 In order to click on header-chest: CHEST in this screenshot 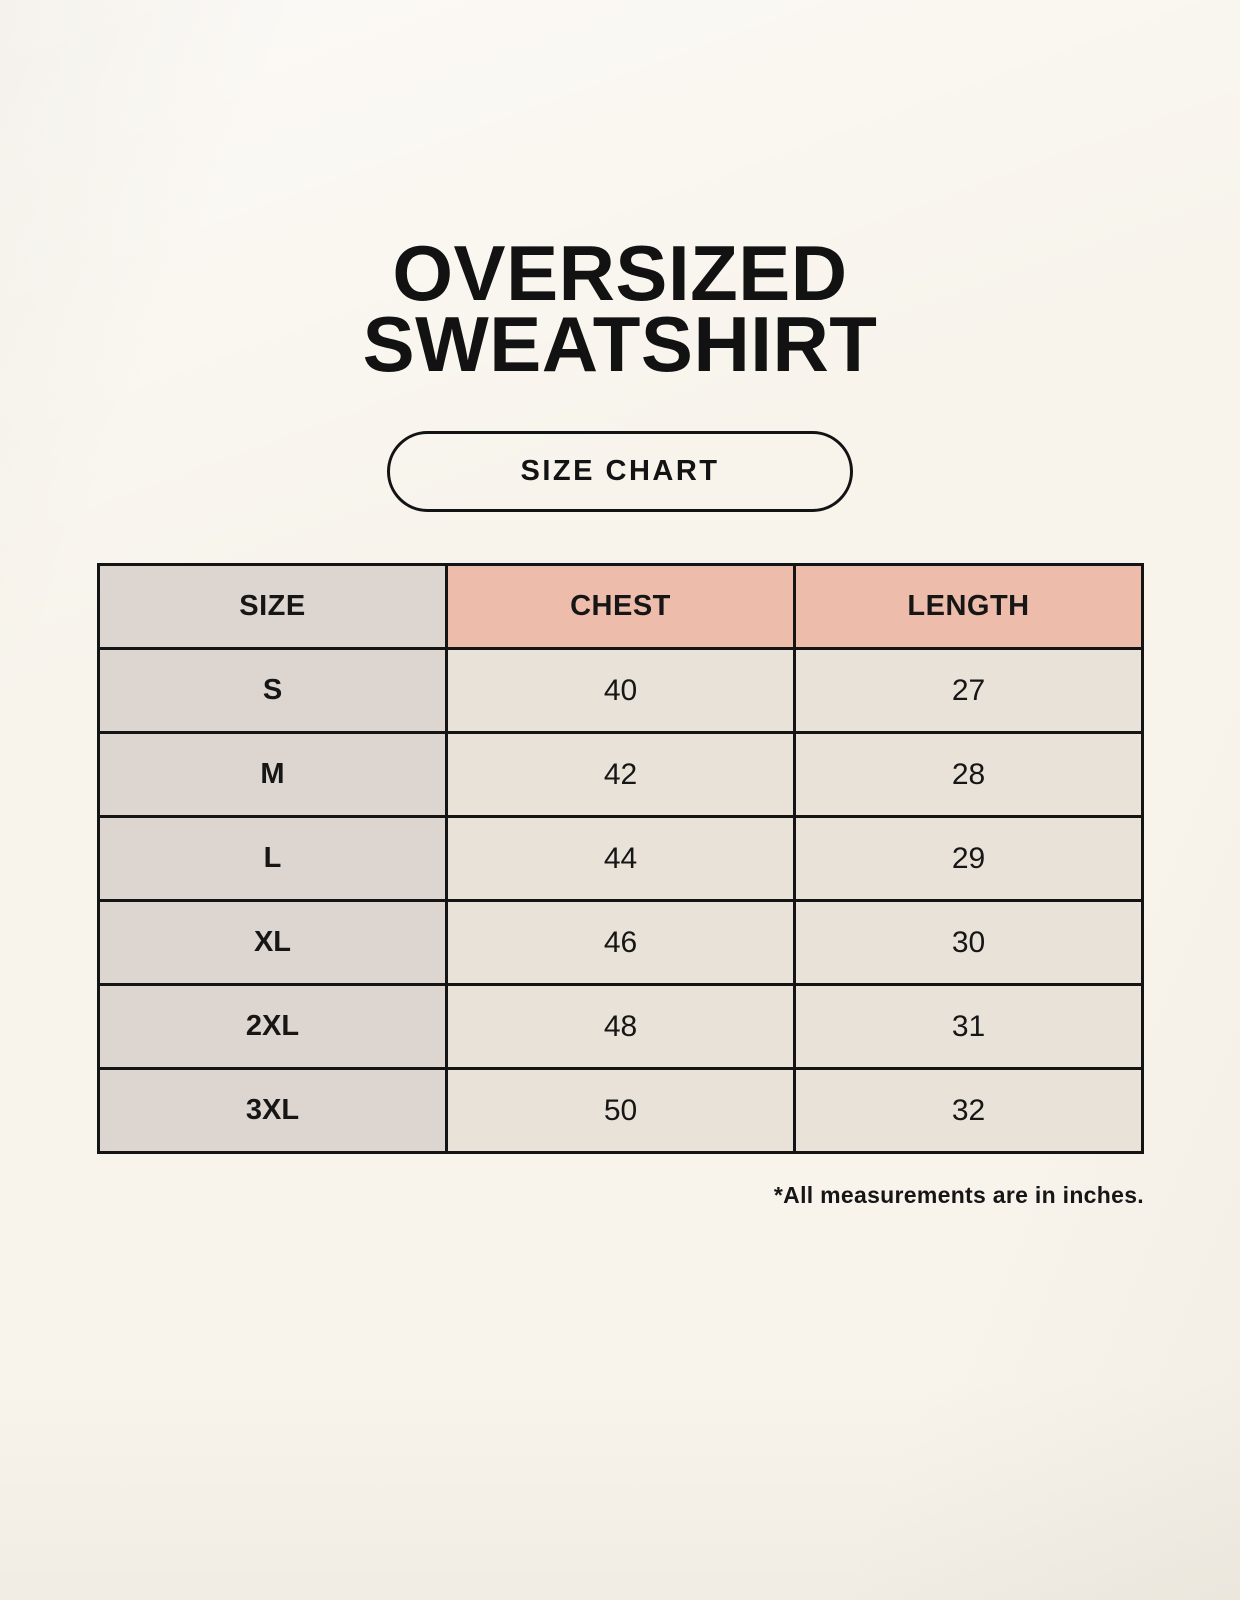, I will do `click(620, 606)`.